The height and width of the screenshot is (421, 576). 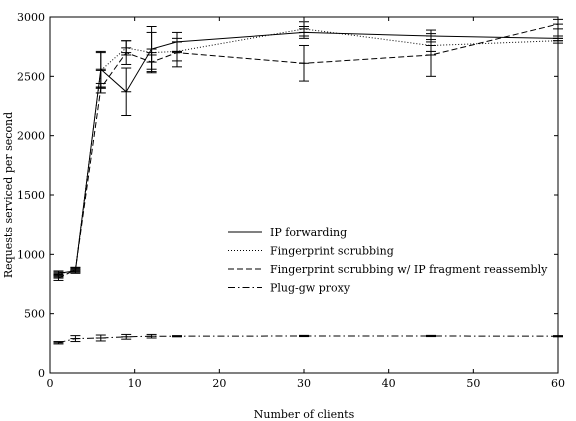 I want to click on x-tick-label: 10, so click(x=135, y=383).